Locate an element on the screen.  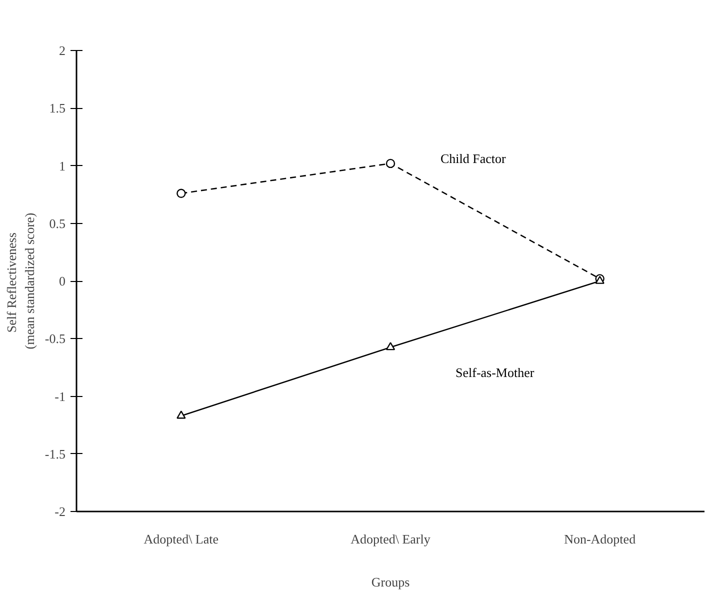
text: Self-as-Mother is located at coordinates (495, 372).